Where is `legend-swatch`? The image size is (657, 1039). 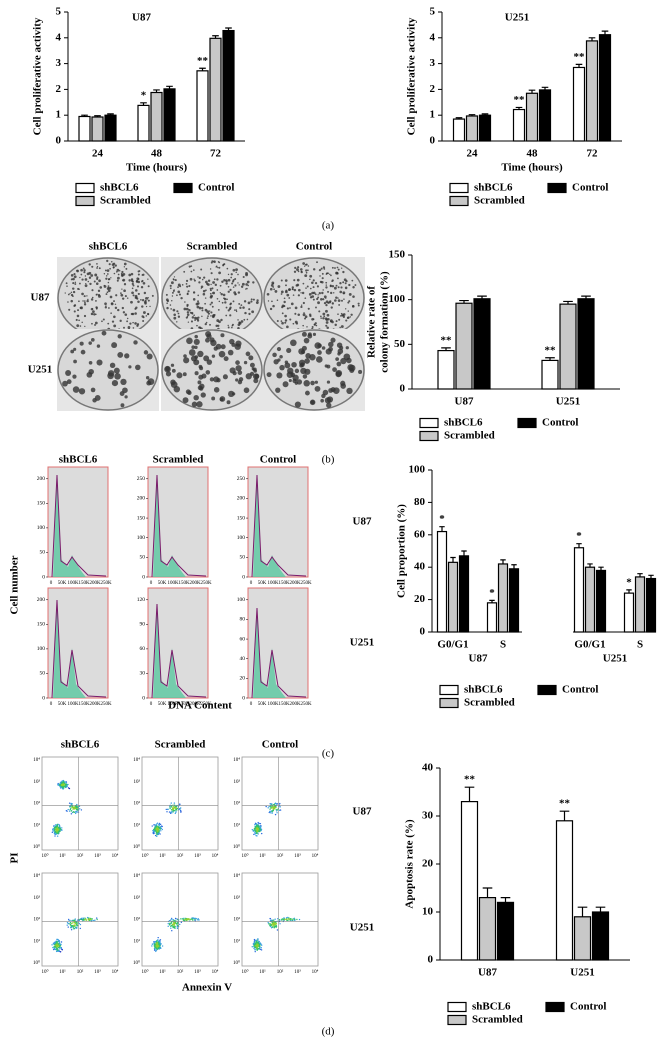 legend-swatch is located at coordinates (547, 690).